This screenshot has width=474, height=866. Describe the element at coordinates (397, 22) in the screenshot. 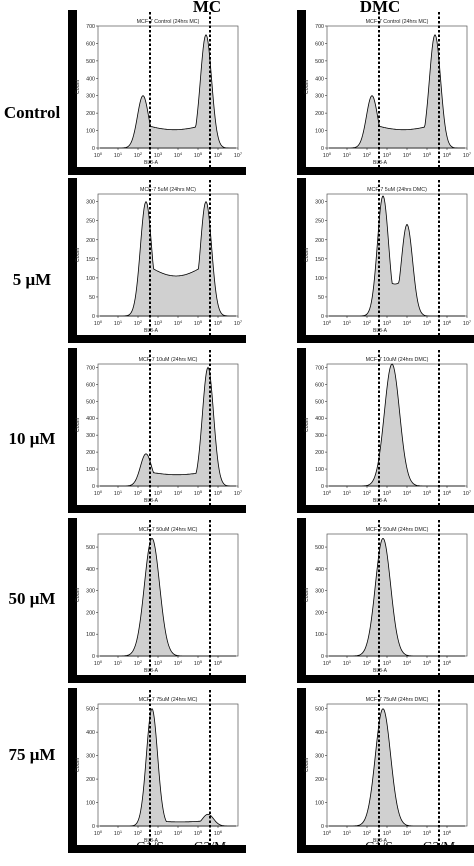

I see `plot-title: MCF-7 Control (24hrs MC)` at that location.